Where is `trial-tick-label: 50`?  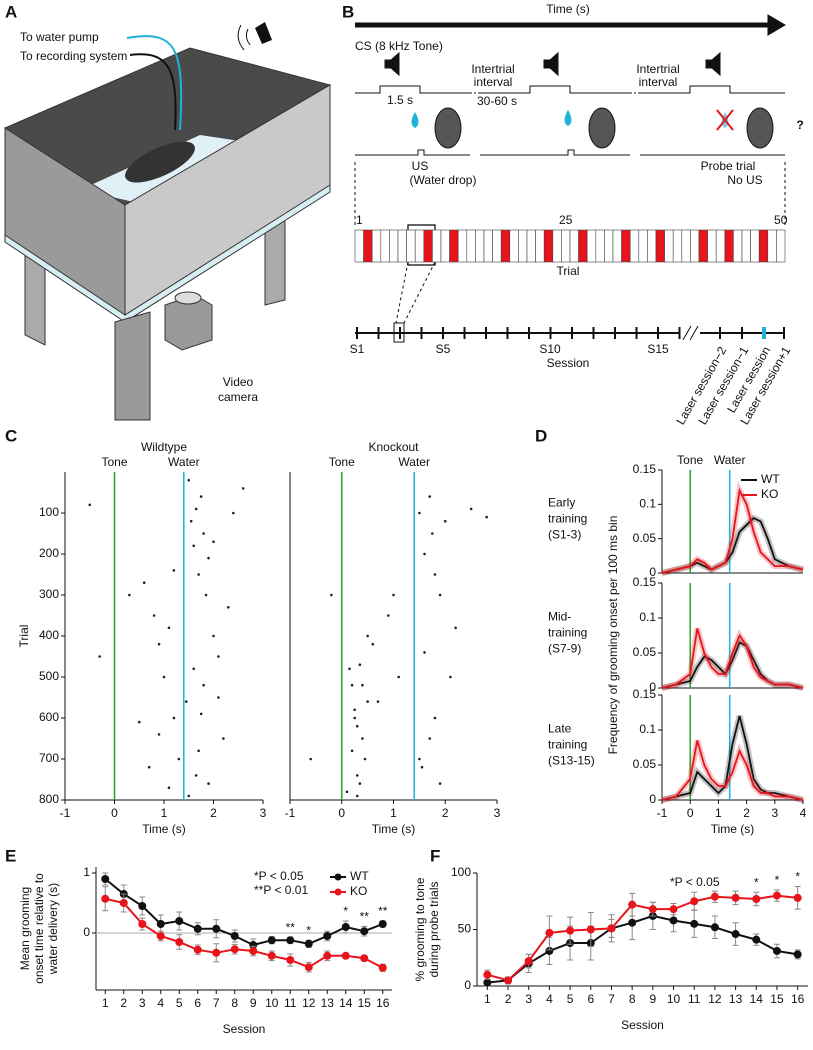 trial-tick-label: 50 is located at coordinates (781, 220).